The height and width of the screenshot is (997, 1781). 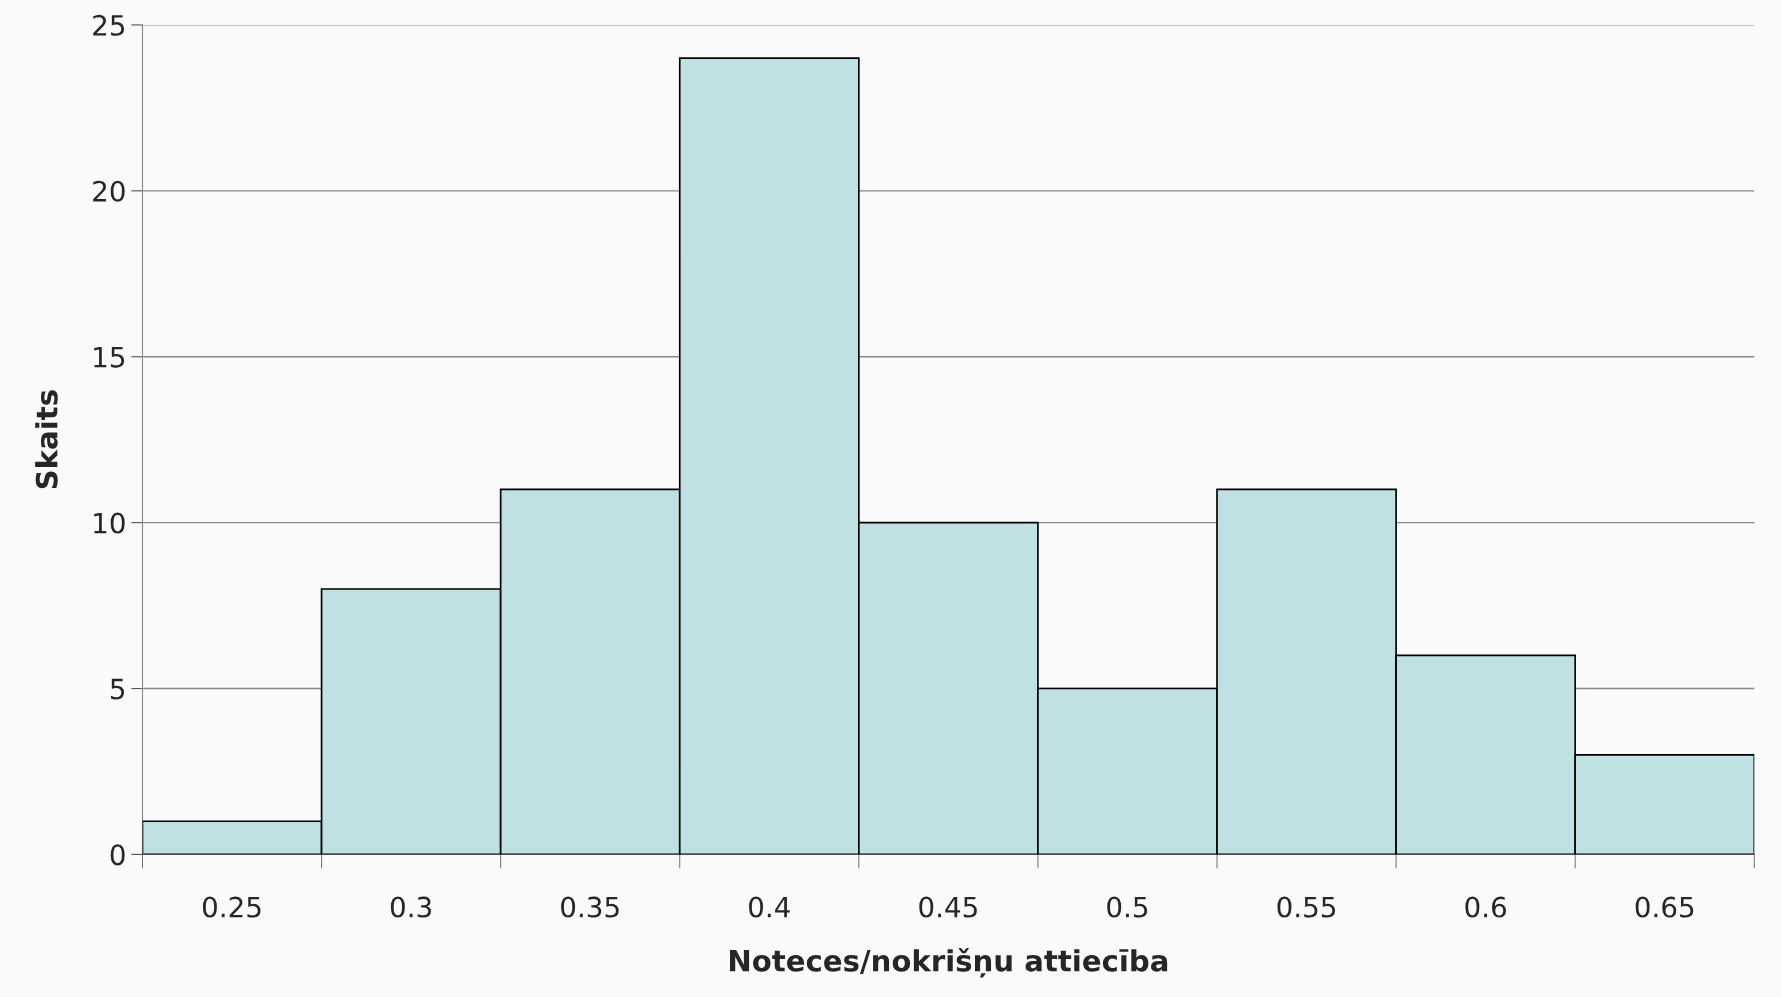 What do you see at coordinates (109, 357) in the screenshot?
I see `y-tick-label: 15` at bounding box center [109, 357].